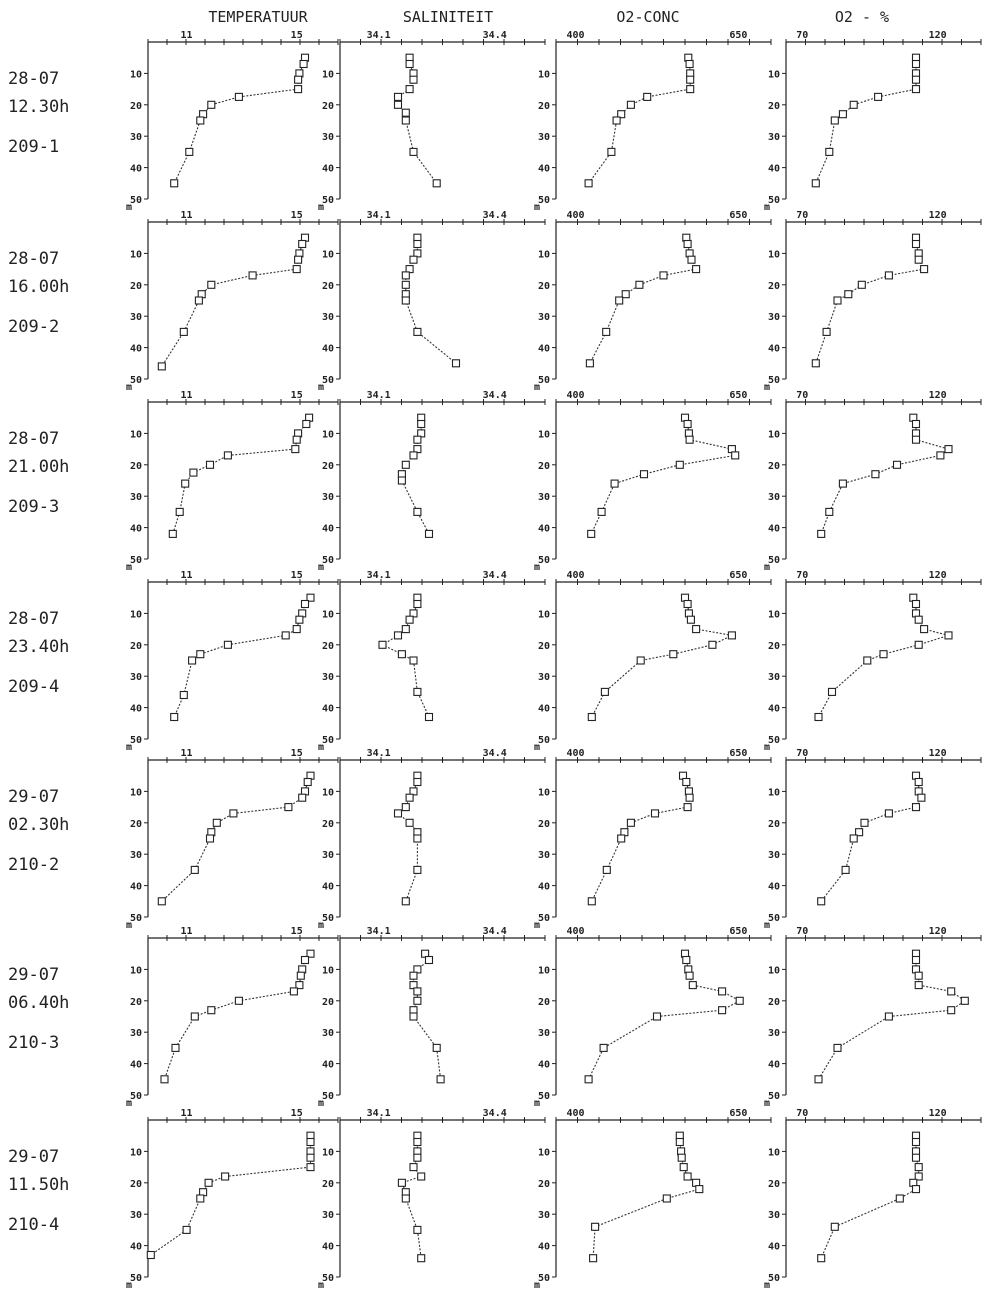  I want to click on x-tick-label: 650, so click(738, 35).